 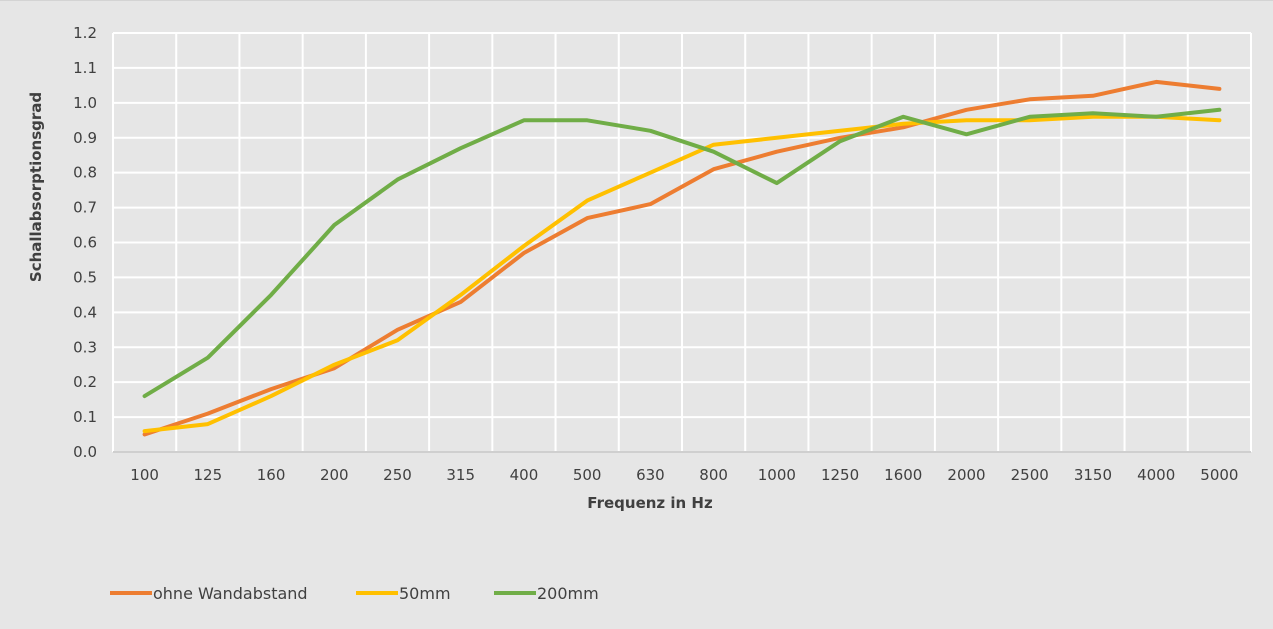 I want to click on x-axis-title: Frequenz in Hz, so click(x=650, y=503).